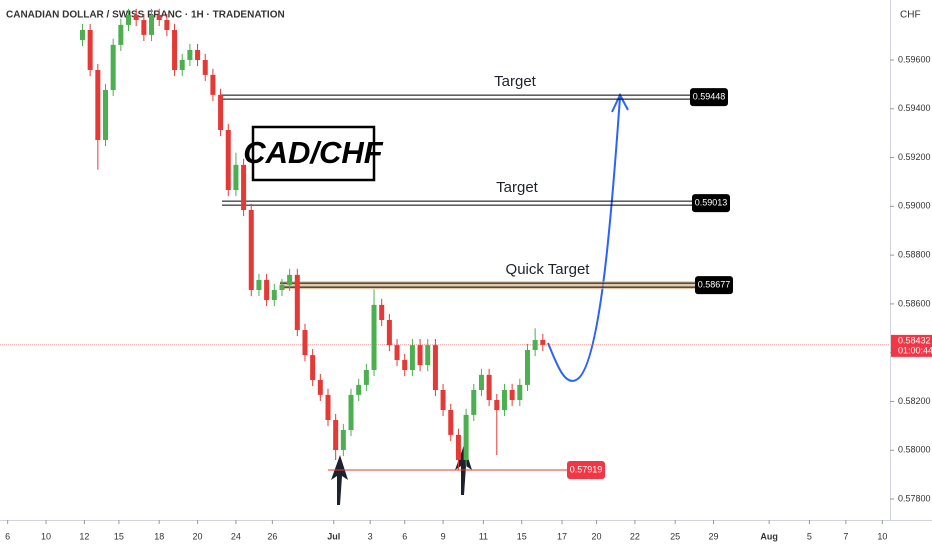  What do you see at coordinates (483, 536) in the screenshot?
I see `x-tick-label: 11` at bounding box center [483, 536].